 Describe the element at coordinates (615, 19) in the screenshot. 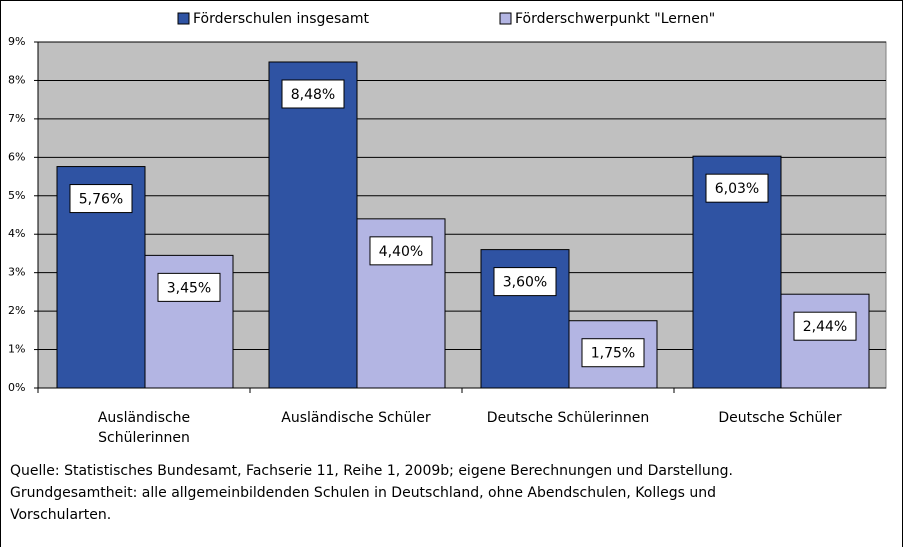

I see `legend-label: Förderschwerpunkt "Lernen"` at that location.